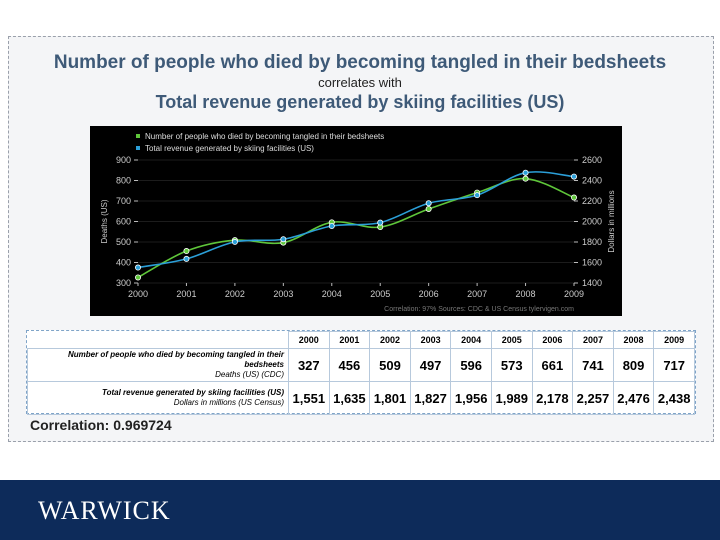 The image size is (720, 540). I want to click on title-correlates: correlates with, so click(360, 82).